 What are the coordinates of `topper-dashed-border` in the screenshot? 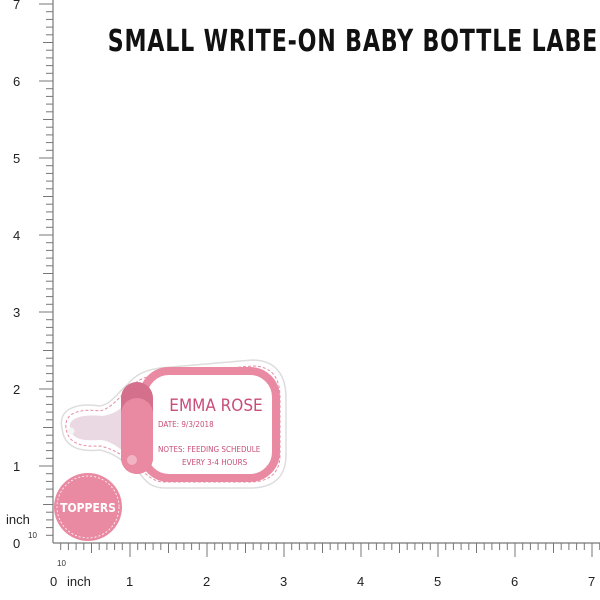 It's located at (88, 507).